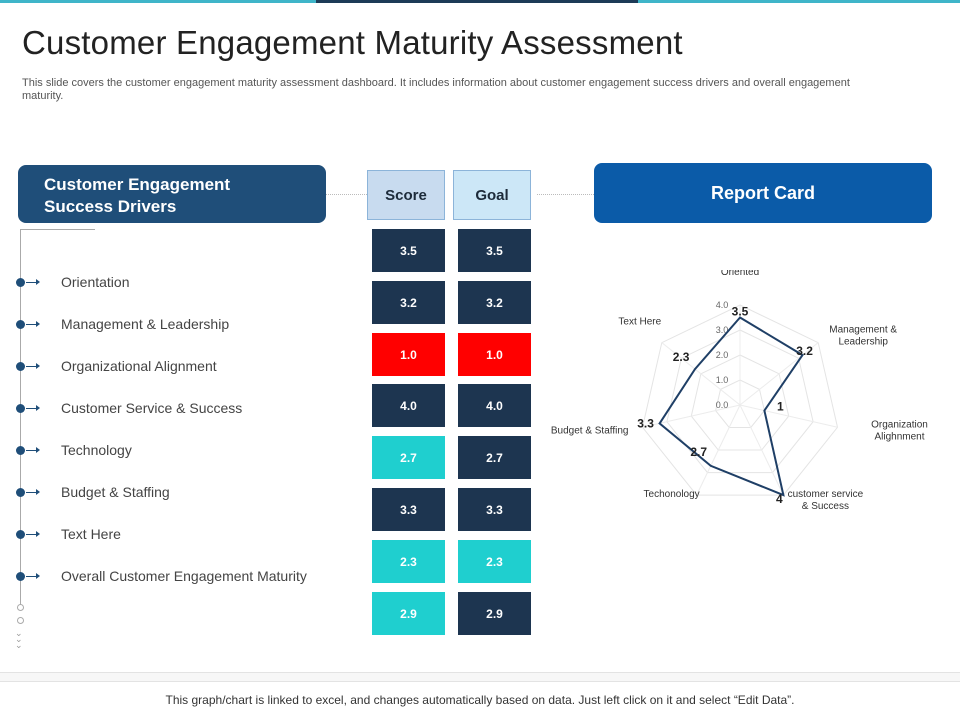 Image resolution: width=960 pixels, height=720 pixels. Describe the element at coordinates (494, 509) in the screenshot. I see `goal-cell: 3.3` at that location.